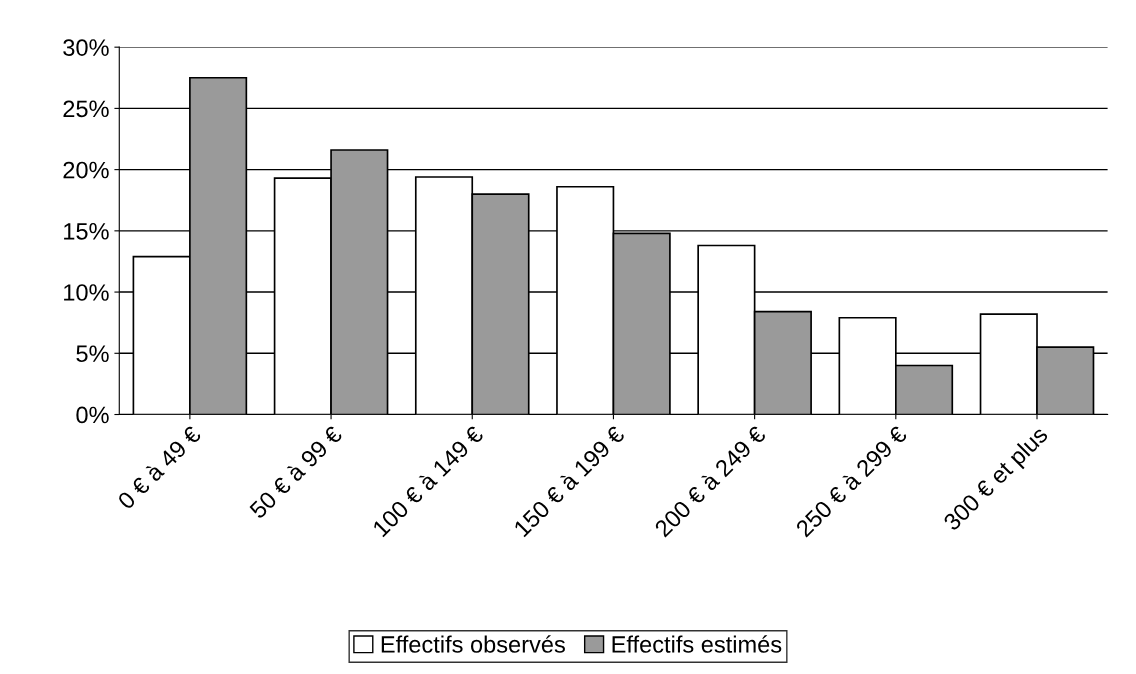 Image resolution: width=1136 pixels, height=674 pixels. Describe the element at coordinates (86, 170) in the screenshot. I see `y-tick-label: 20%` at that location.